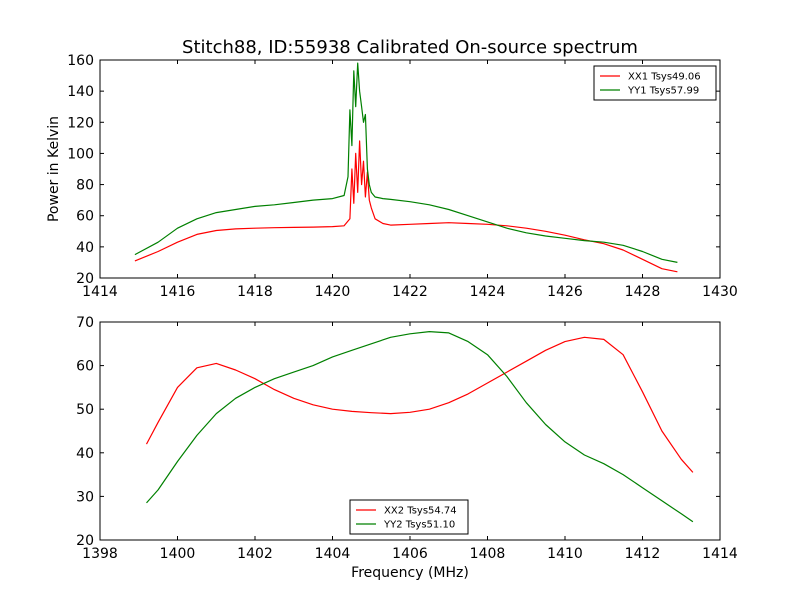 The height and width of the screenshot is (604, 800). I want to click on y-tick-label: 100, so click(80, 154).